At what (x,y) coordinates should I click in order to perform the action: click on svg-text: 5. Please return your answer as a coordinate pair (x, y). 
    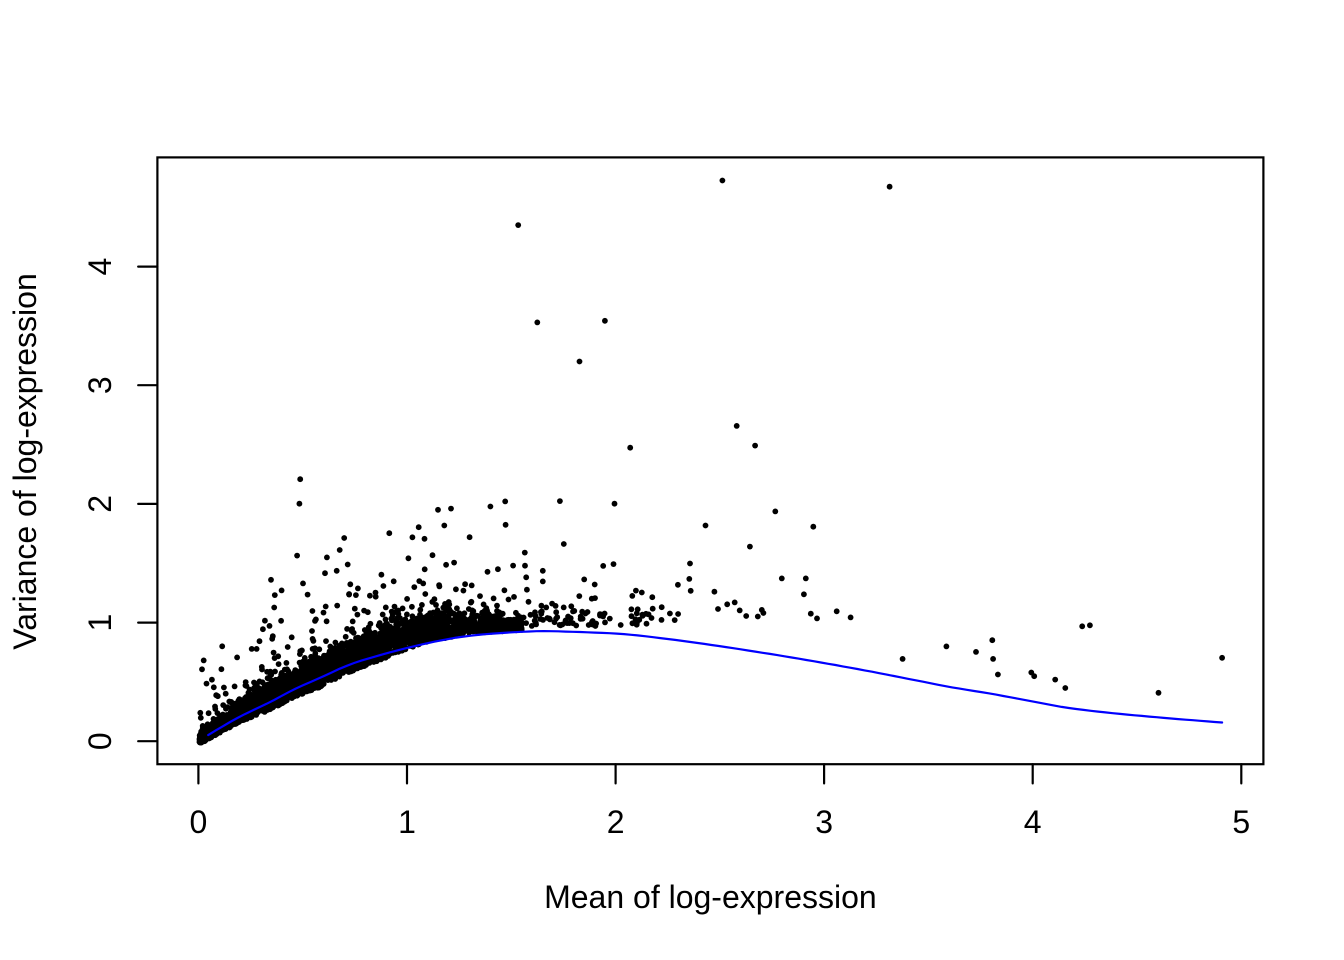
    Looking at the image, I should click on (1241, 822).